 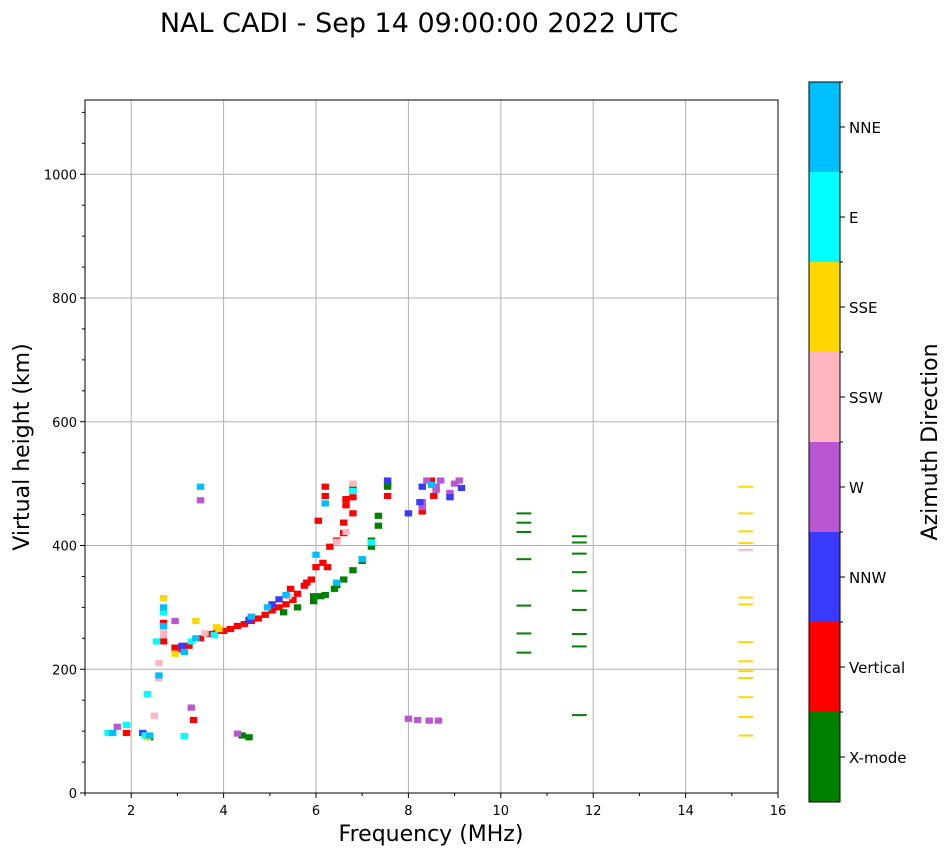 What do you see at coordinates (824, 487) in the screenshot?
I see `colorbar-swatch-w` at bounding box center [824, 487].